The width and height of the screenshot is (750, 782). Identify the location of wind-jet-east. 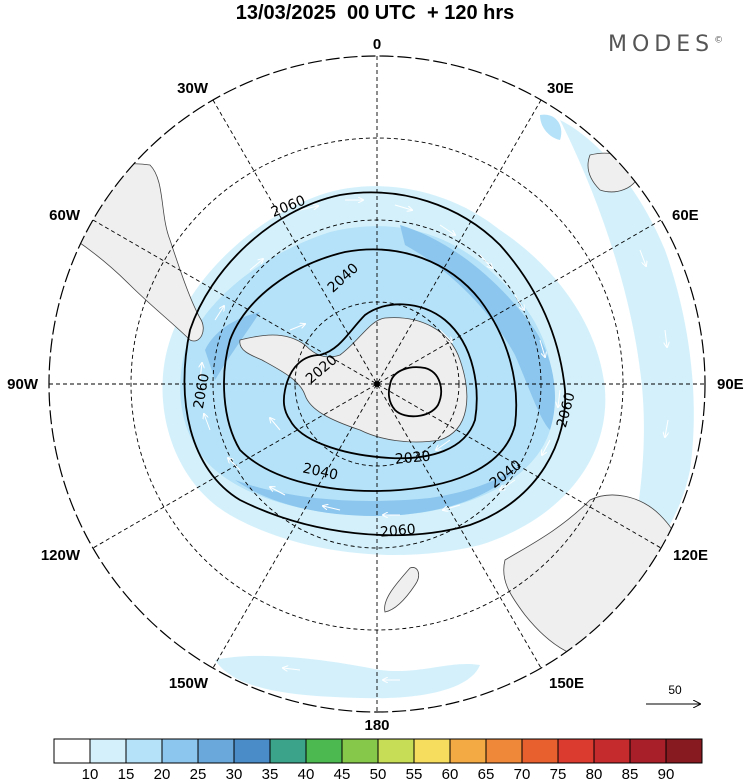
(477, 327).